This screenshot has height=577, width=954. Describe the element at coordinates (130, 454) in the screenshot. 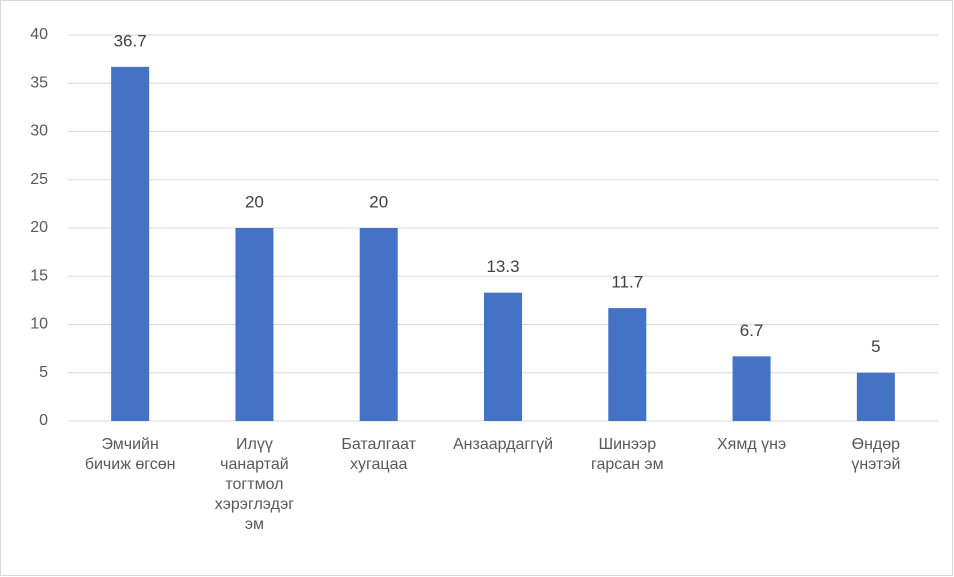

I see `x-tick-label: Эмчийн бичиж өгсөн` at that location.